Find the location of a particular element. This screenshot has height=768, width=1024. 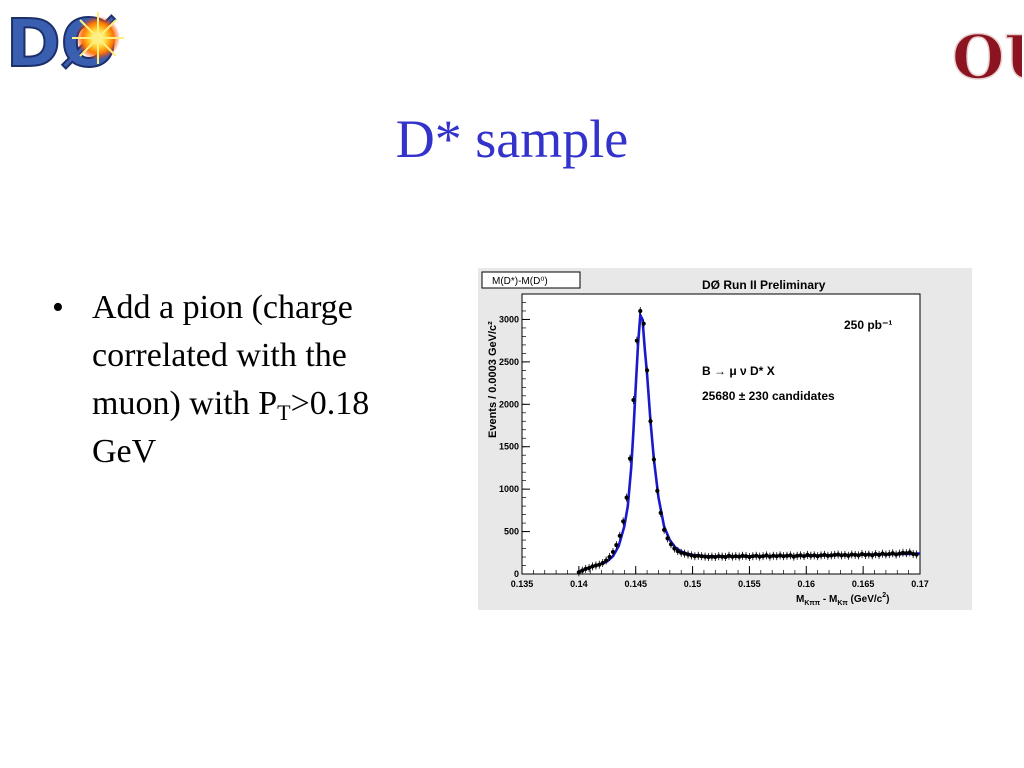

bullet-subscript: T is located at coordinates (284, 412).